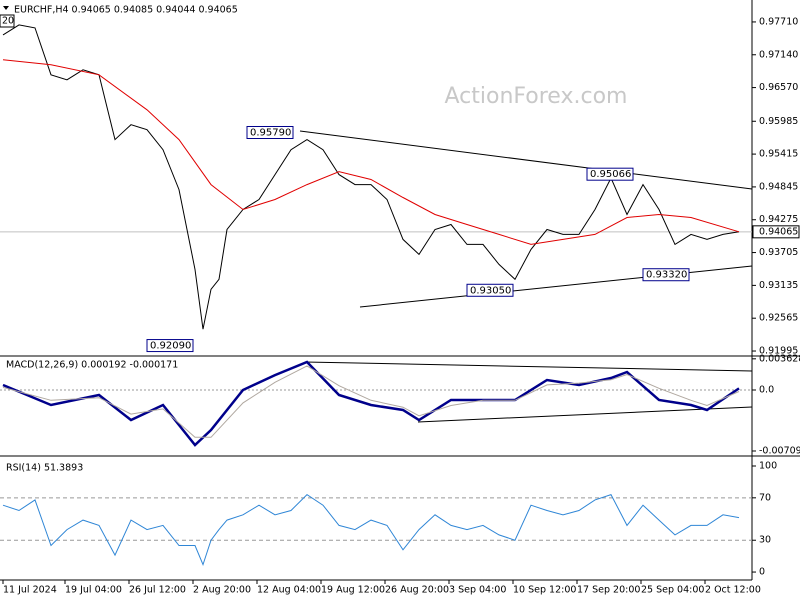  What do you see at coordinates (778, 54) in the screenshot?
I see `y-tick-label: 0.97140` at bounding box center [778, 54].